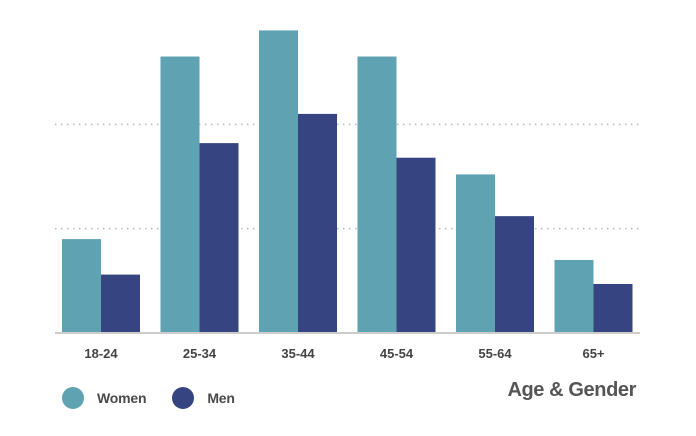  Describe the element at coordinates (571, 390) in the screenshot. I see `chart-title: Age & Gender` at that location.